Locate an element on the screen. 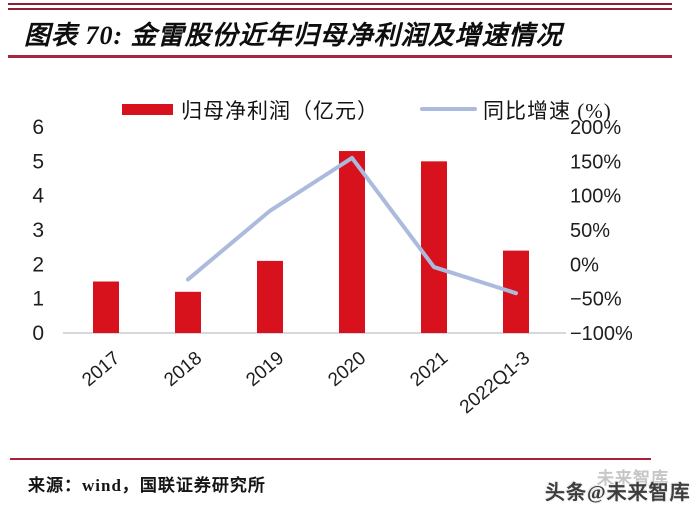 Image resolution: width=700 pixels, height=526 pixels. legend-line-swatch is located at coordinates (448, 109).